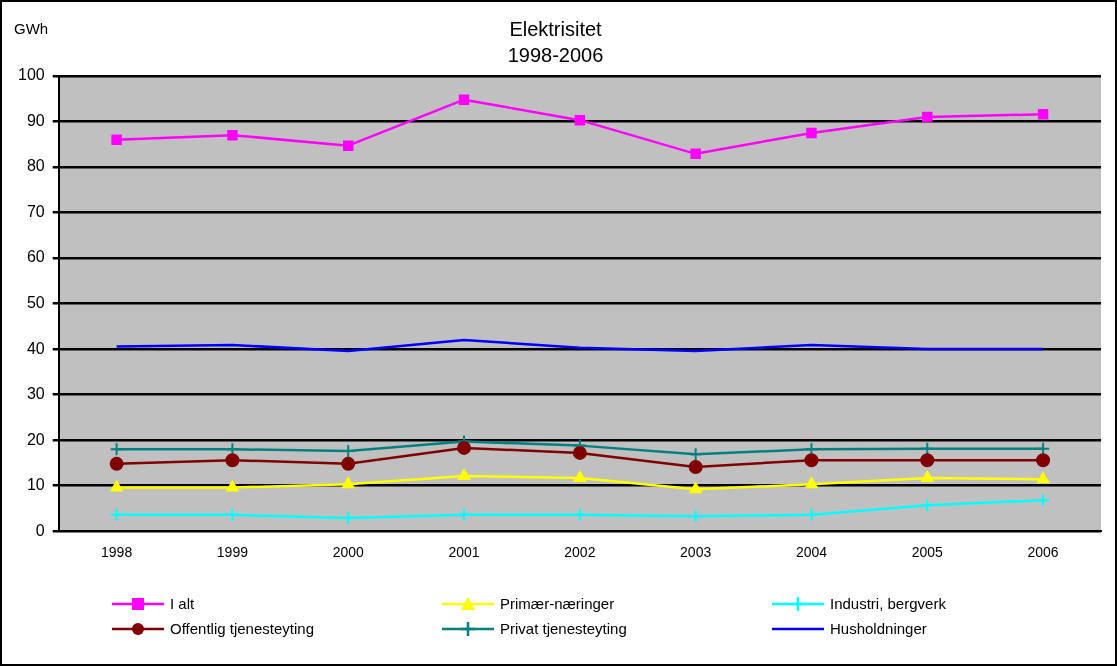 This screenshot has height=666, width=1117. Describe the element at coordinates (555, 54) in the screenshot. I see `chart-subtitle: 1998-2006` at that location.